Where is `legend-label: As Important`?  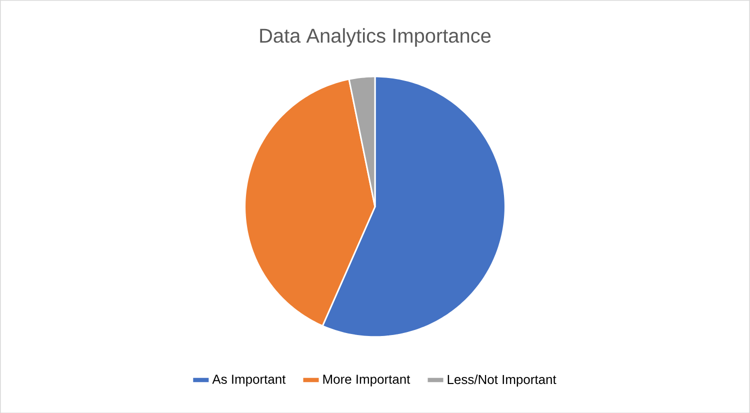 legend-label: As Important is located at coordinates (249, 380).